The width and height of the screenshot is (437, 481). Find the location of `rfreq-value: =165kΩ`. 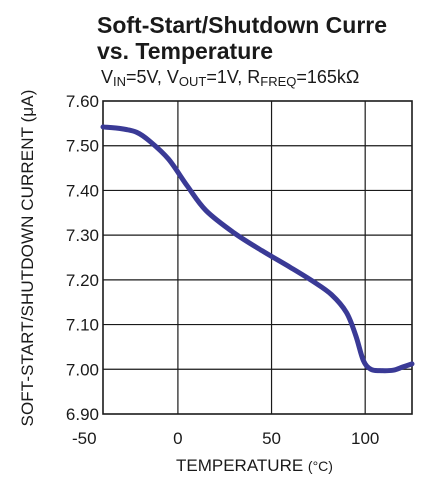

rfreq-value: =165kΩ is located at coordinates (328, 77).